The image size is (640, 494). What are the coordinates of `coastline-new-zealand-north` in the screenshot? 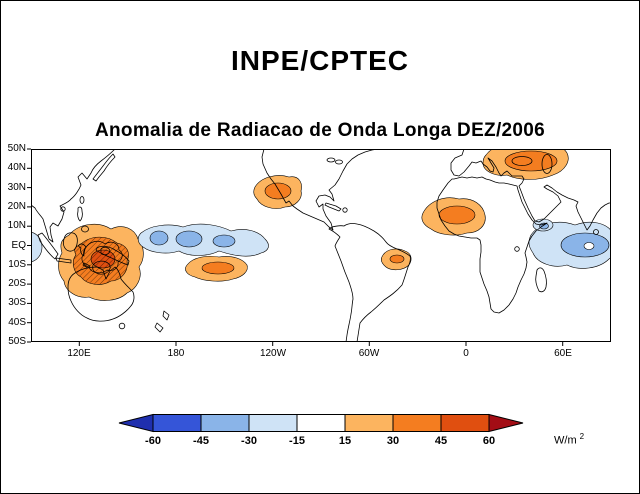 It's located at (166, 315).